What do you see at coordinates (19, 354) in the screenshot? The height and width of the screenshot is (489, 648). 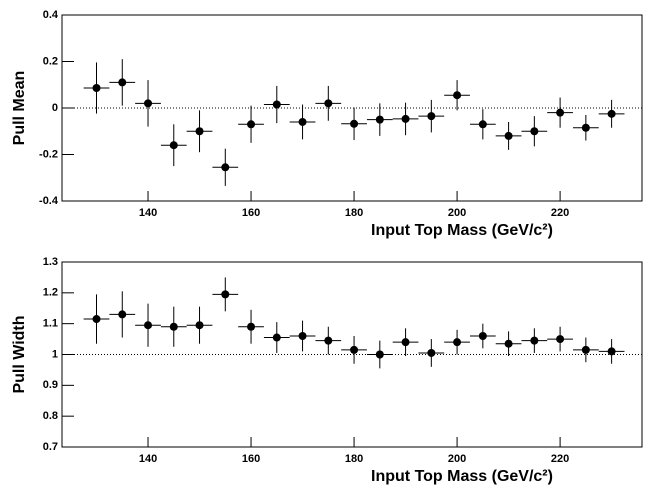 I see `y-axis-title: Pull Width` at bounding box center [19, 354].